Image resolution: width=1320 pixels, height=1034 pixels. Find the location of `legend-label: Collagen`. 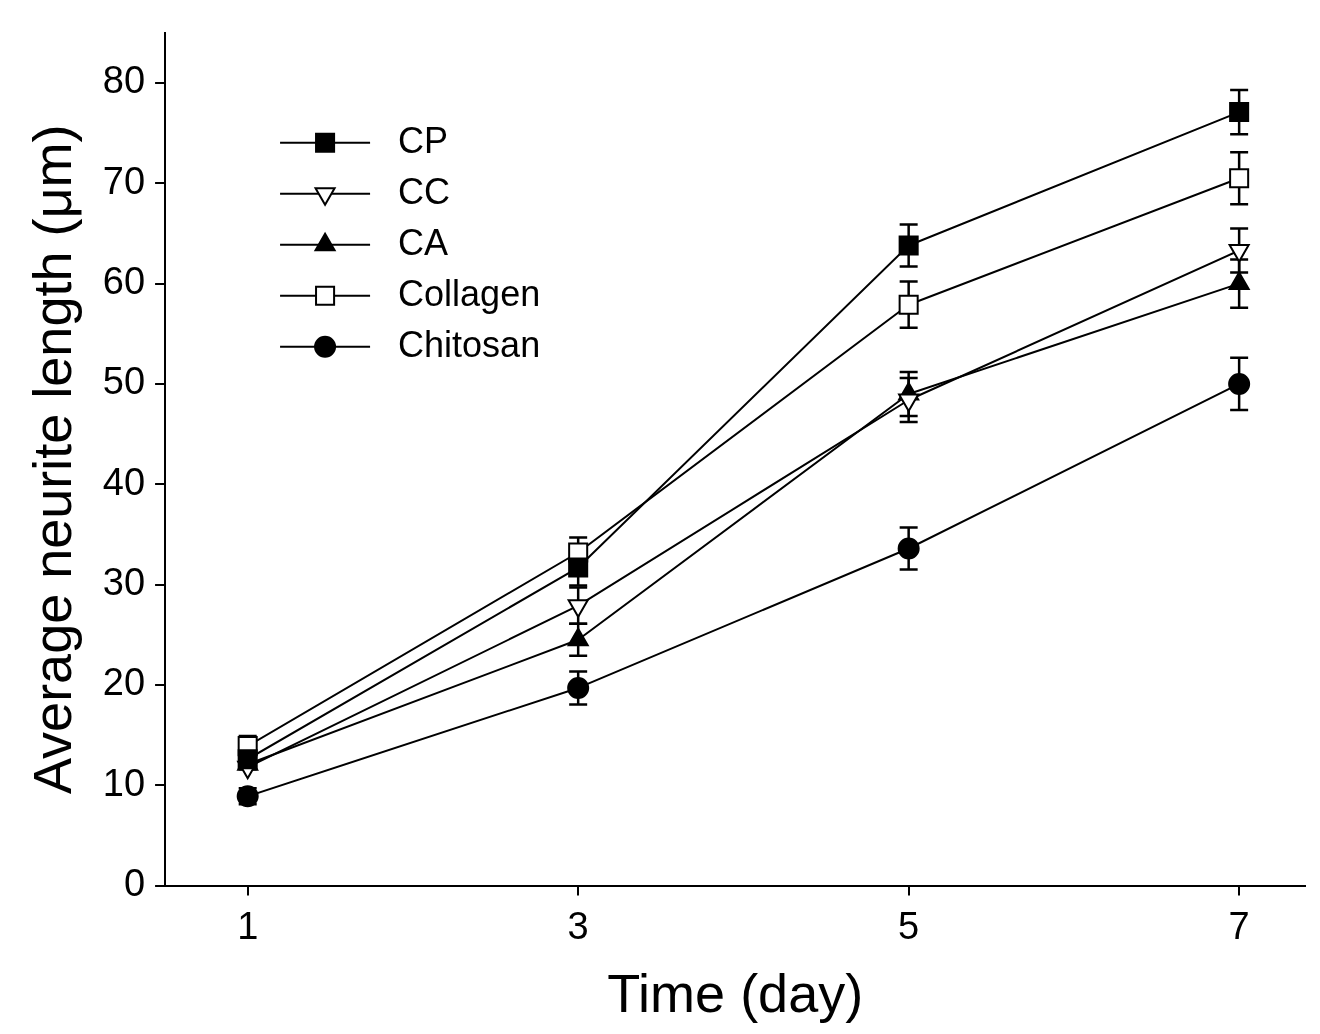

legend-label: Collagen is located at coordinates (469, 293).